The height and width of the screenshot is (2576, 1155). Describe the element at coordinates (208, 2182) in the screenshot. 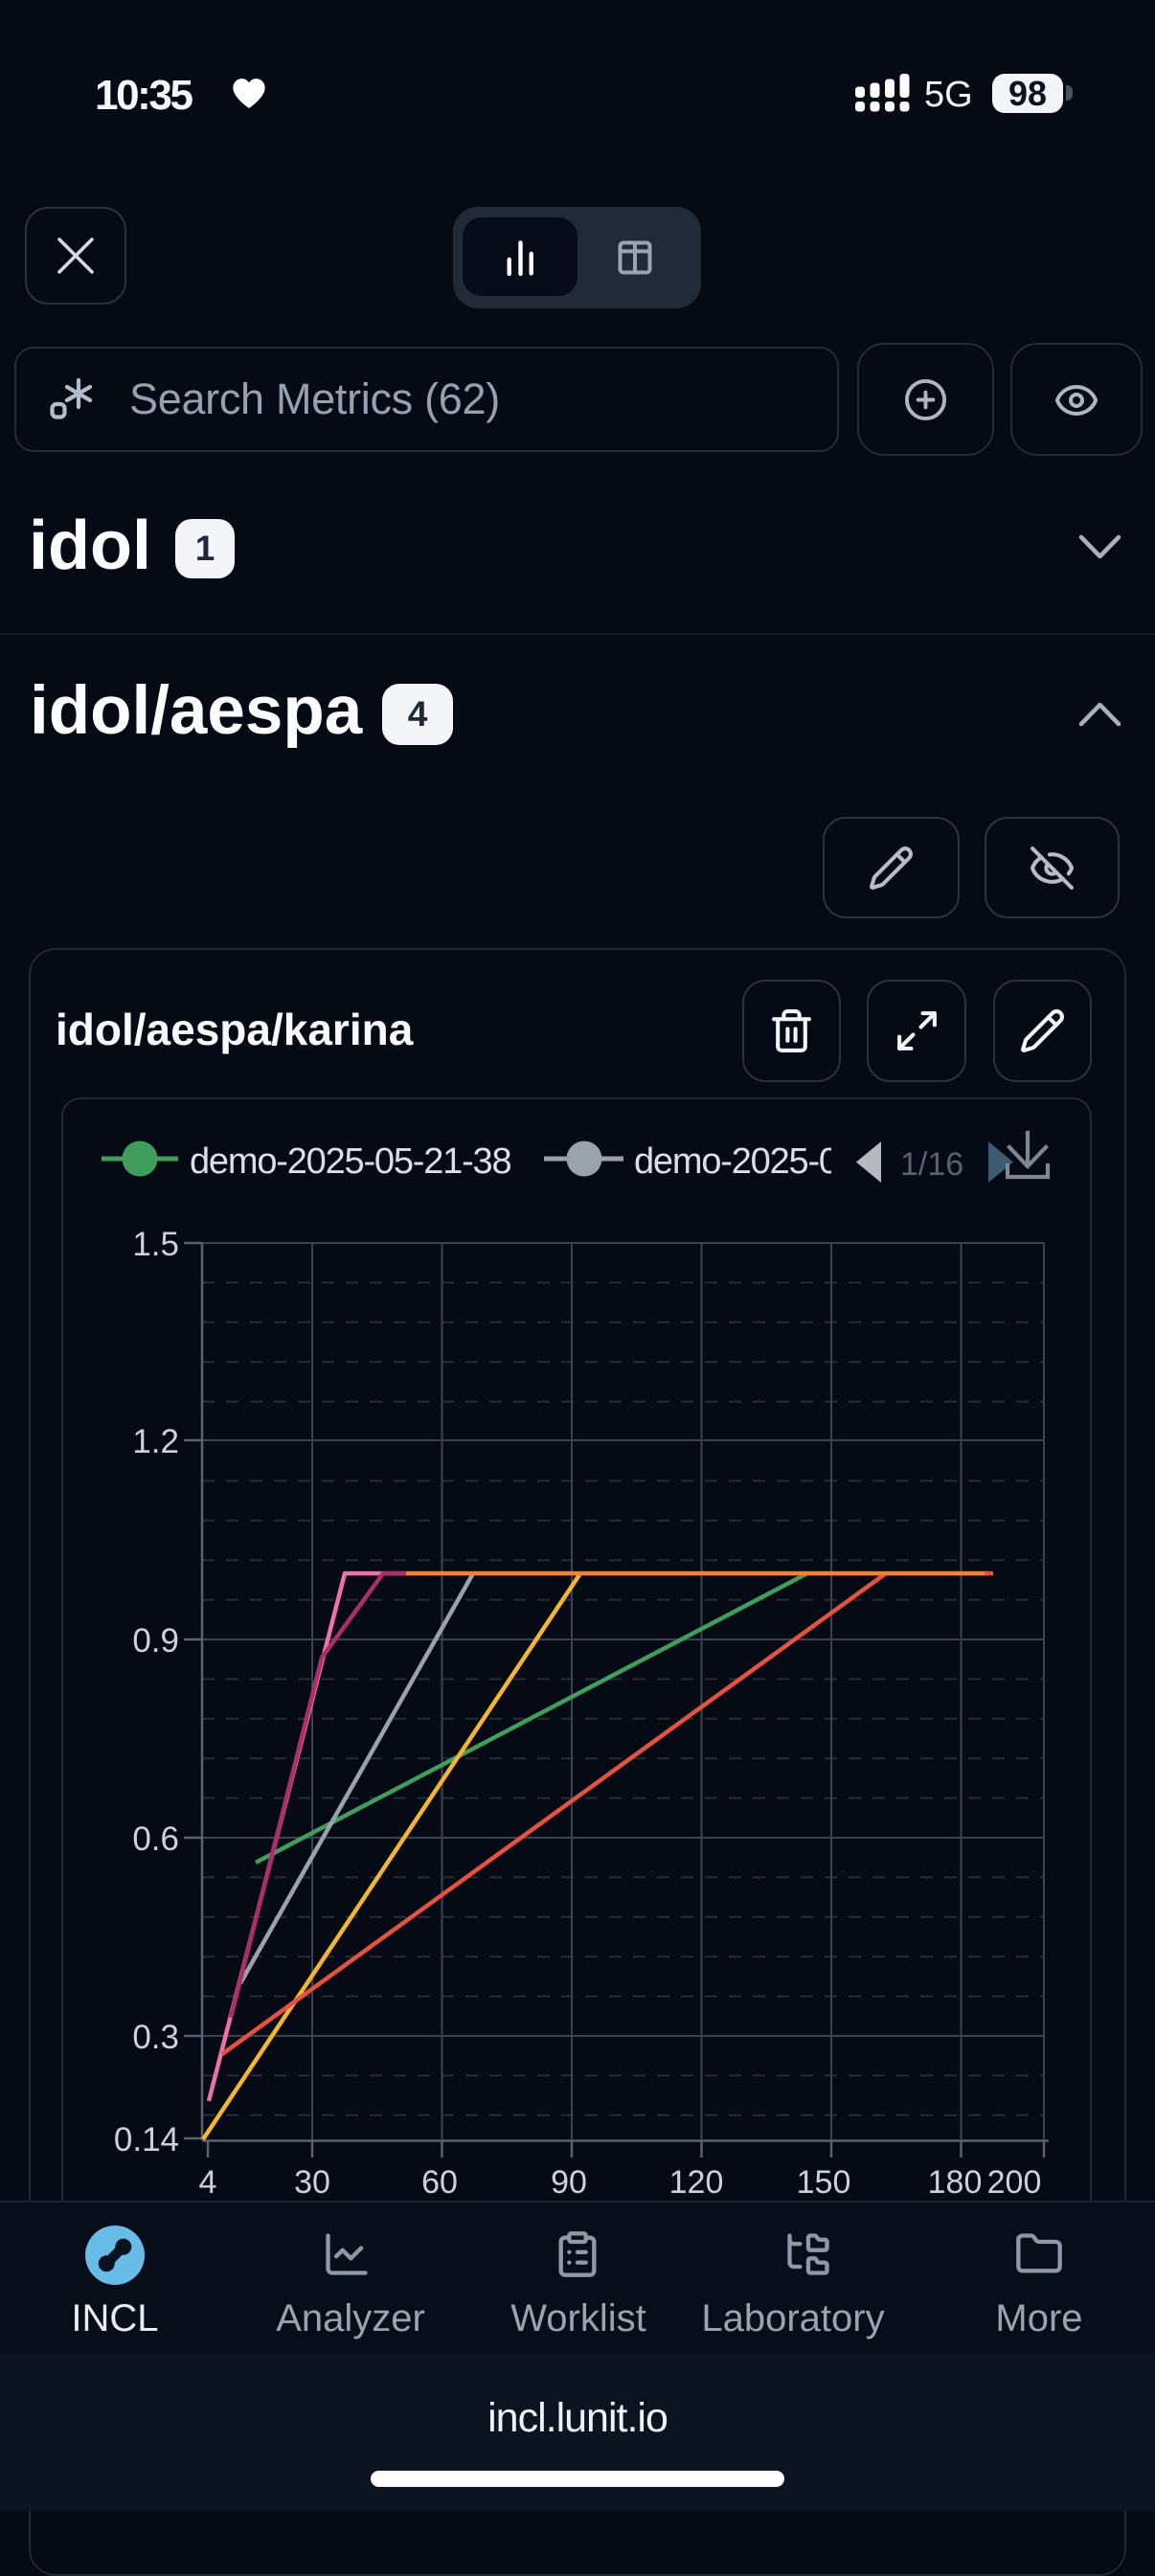

I see `svg-text: 4` at that location.